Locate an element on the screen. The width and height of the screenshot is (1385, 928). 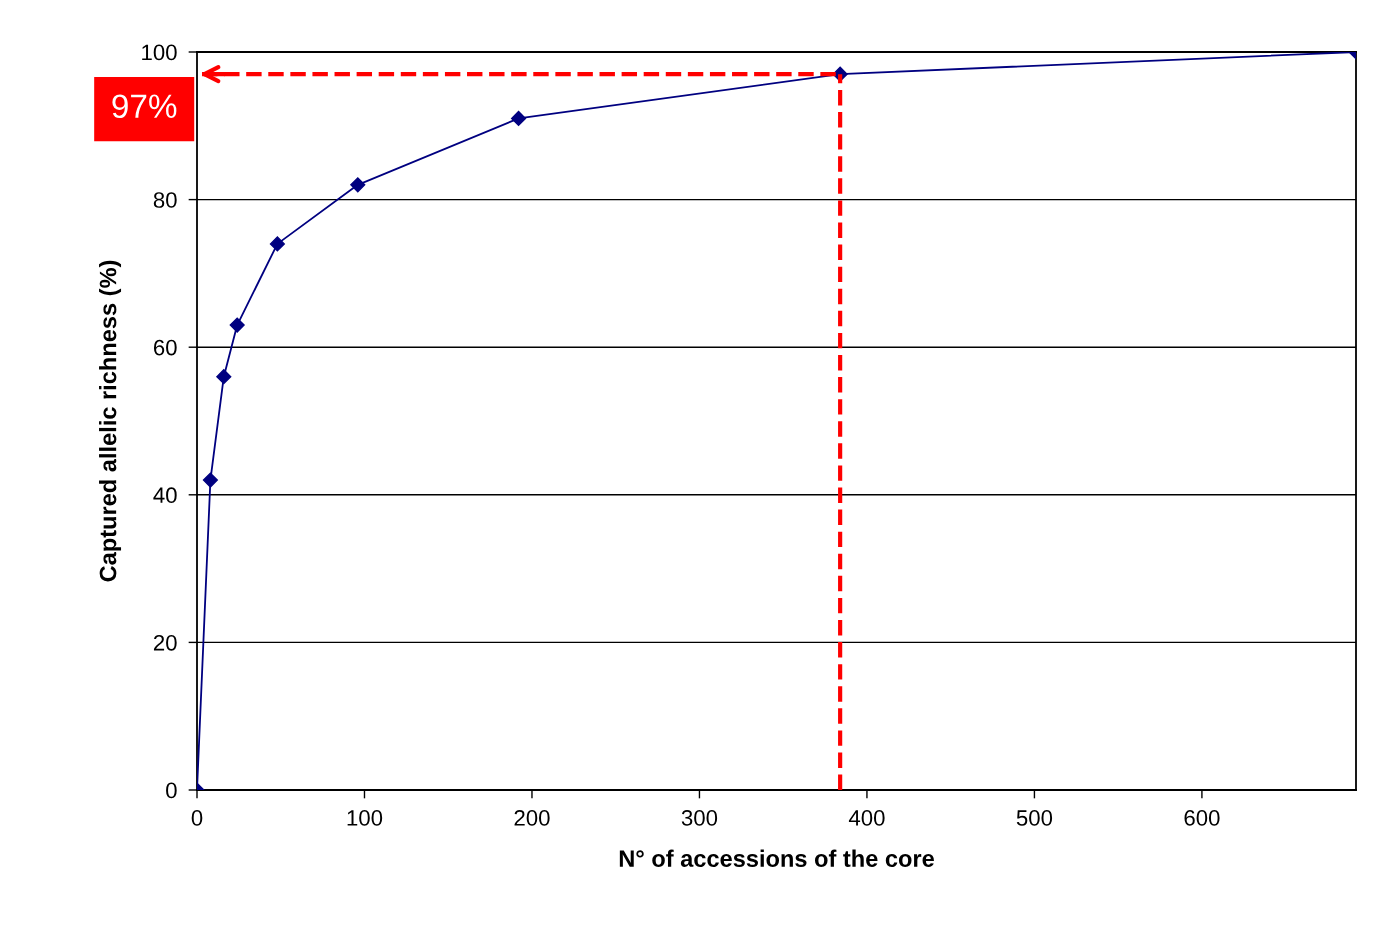
ref-line-label: 97% is located at coordinates (144, 106).